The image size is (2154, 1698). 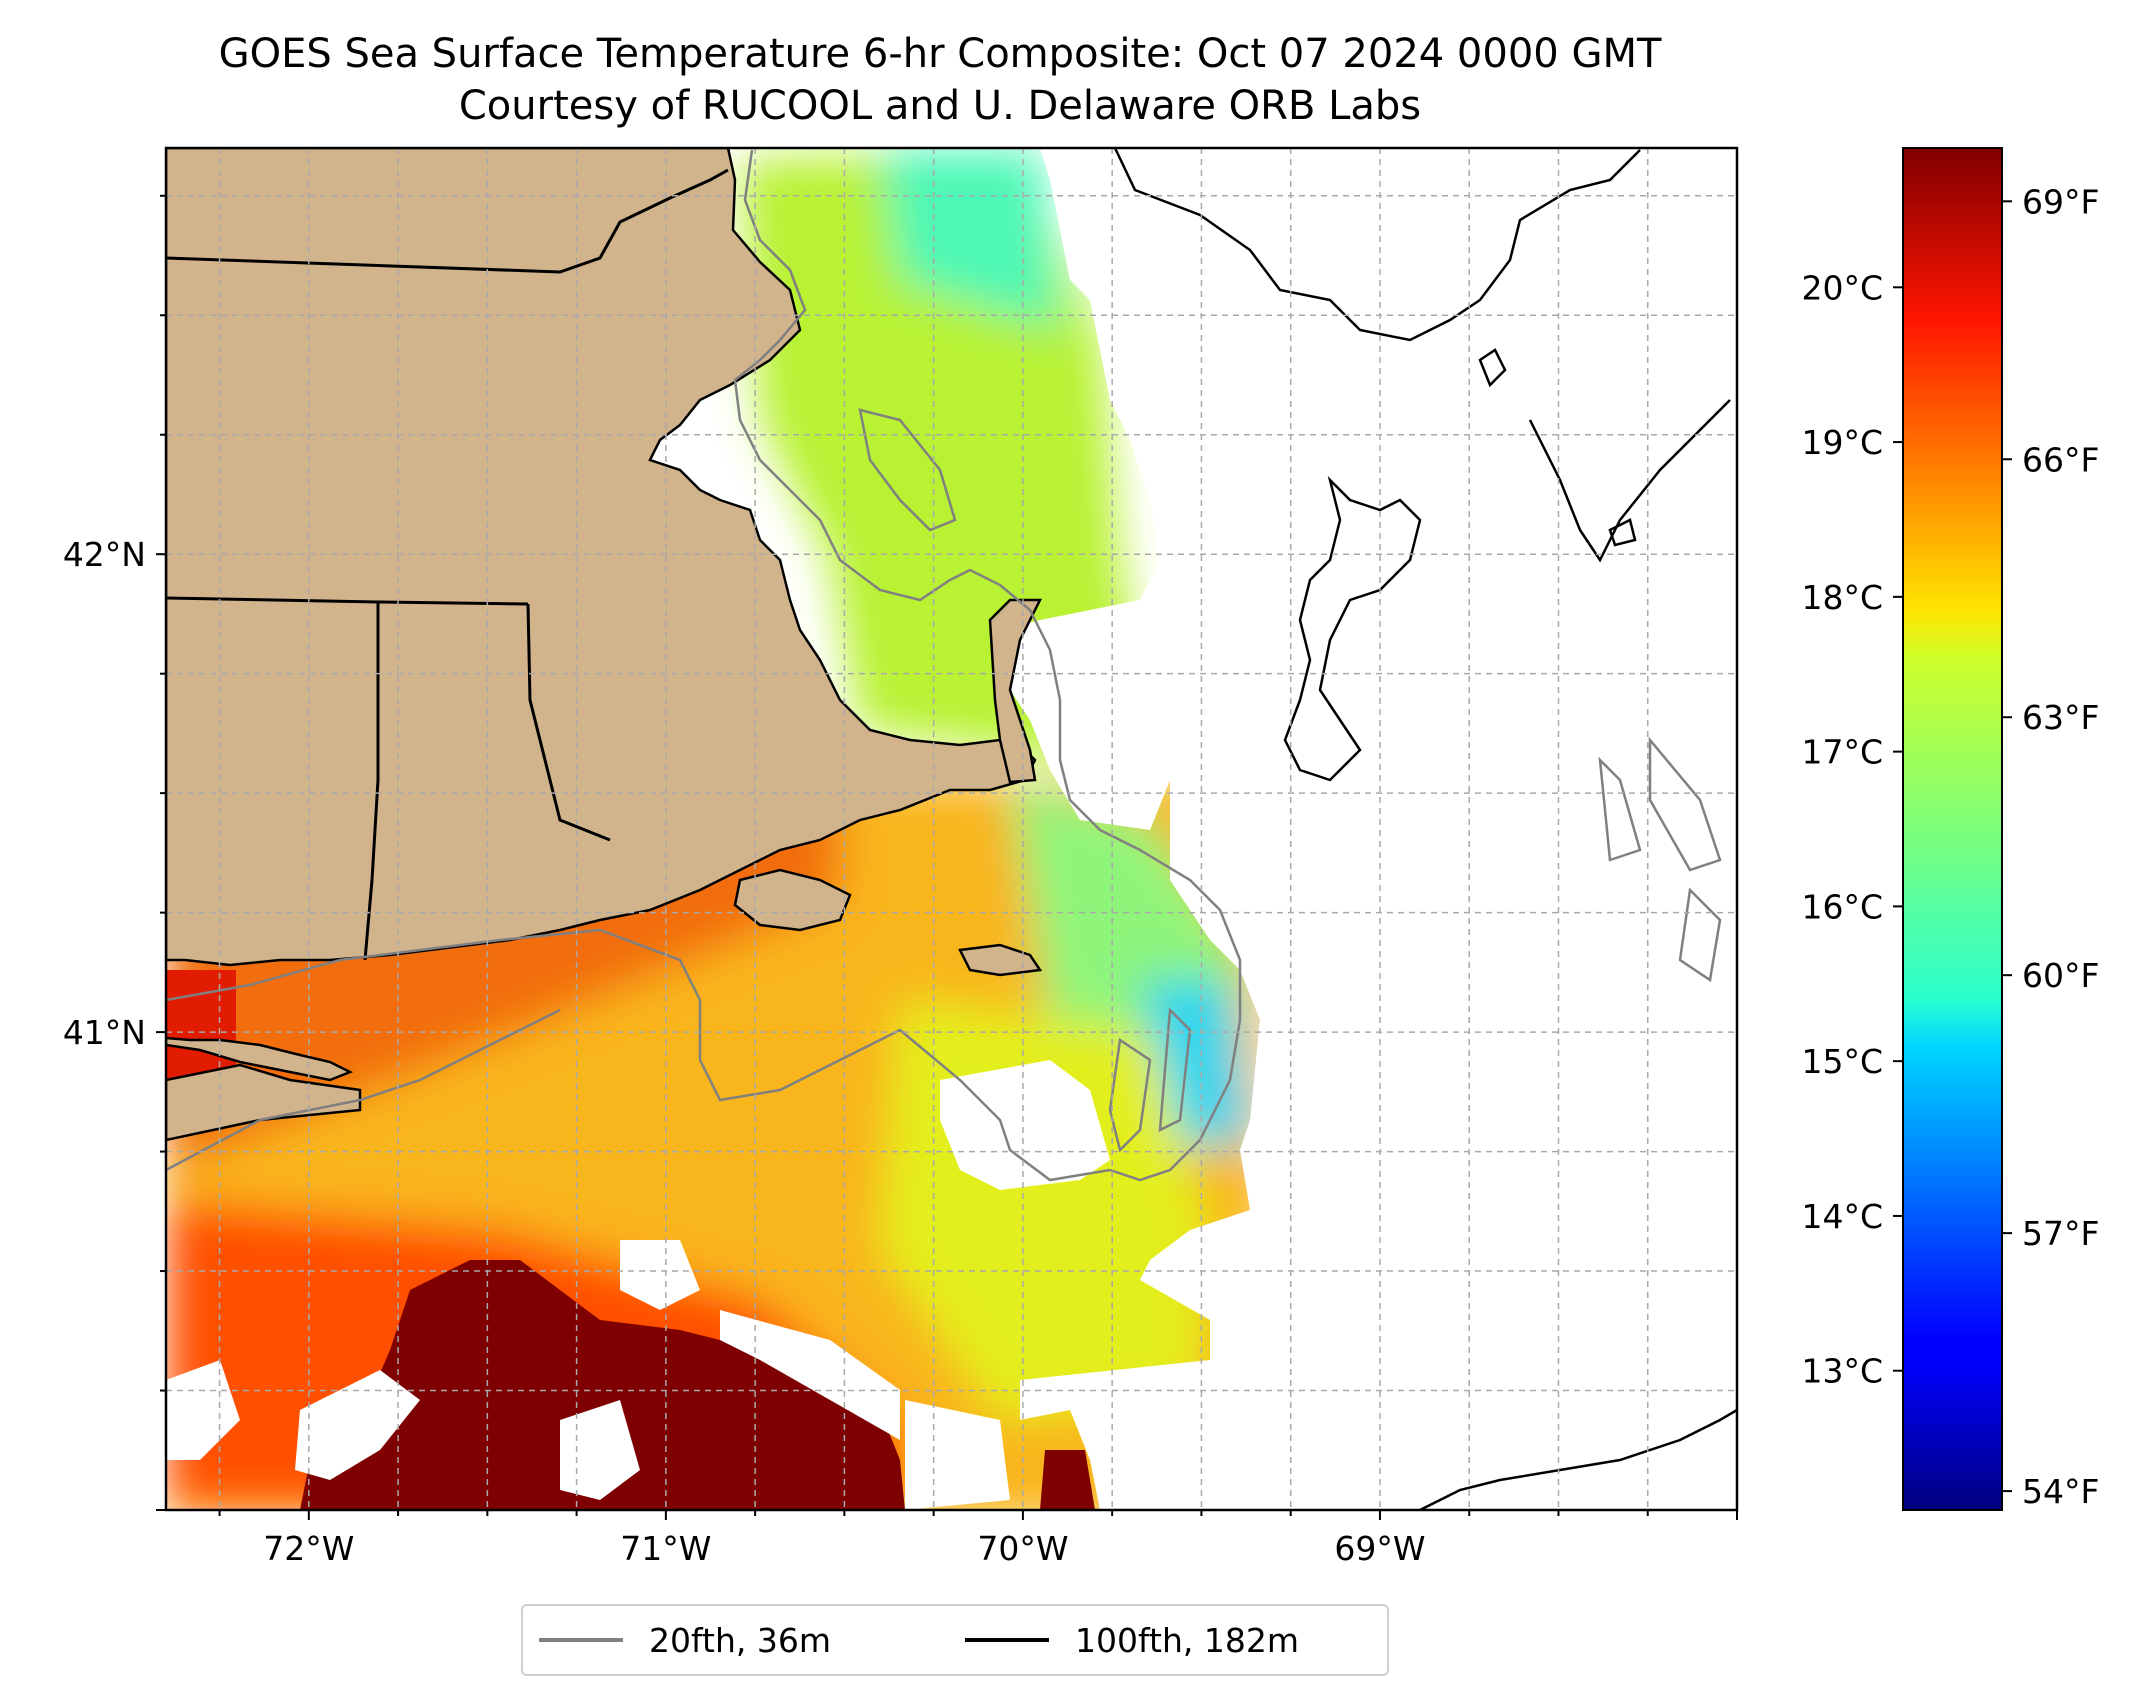 I want to click on celsius-tick-label: 14°C, so click(x=1842, y=1216).